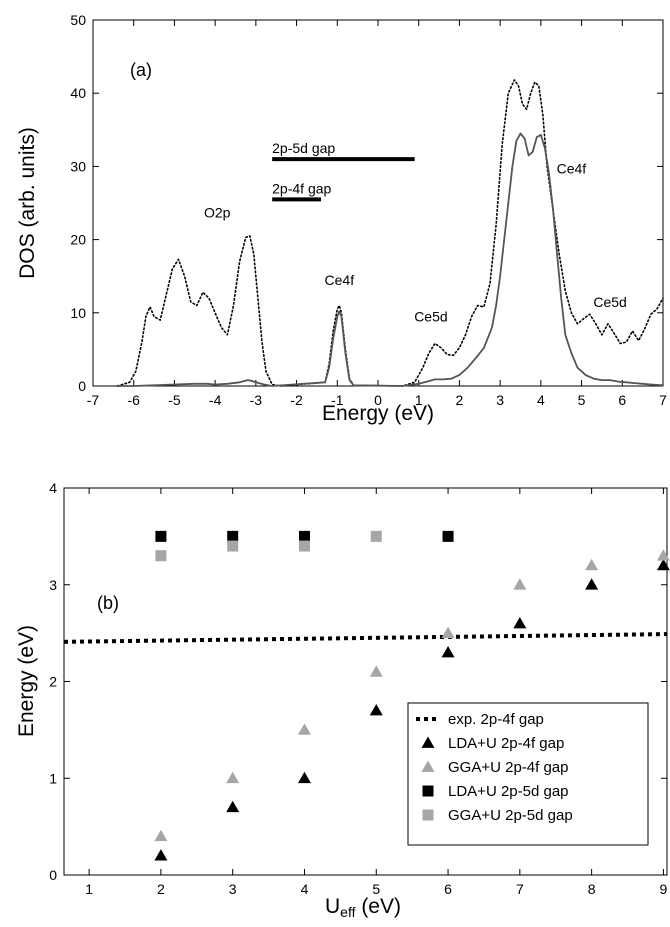 This screenshot has height=927, width=670. What do you see at coordinates (53, 682) in the screenshot?
I see `y-tick-label: 2` at bounding box center [53, 682].